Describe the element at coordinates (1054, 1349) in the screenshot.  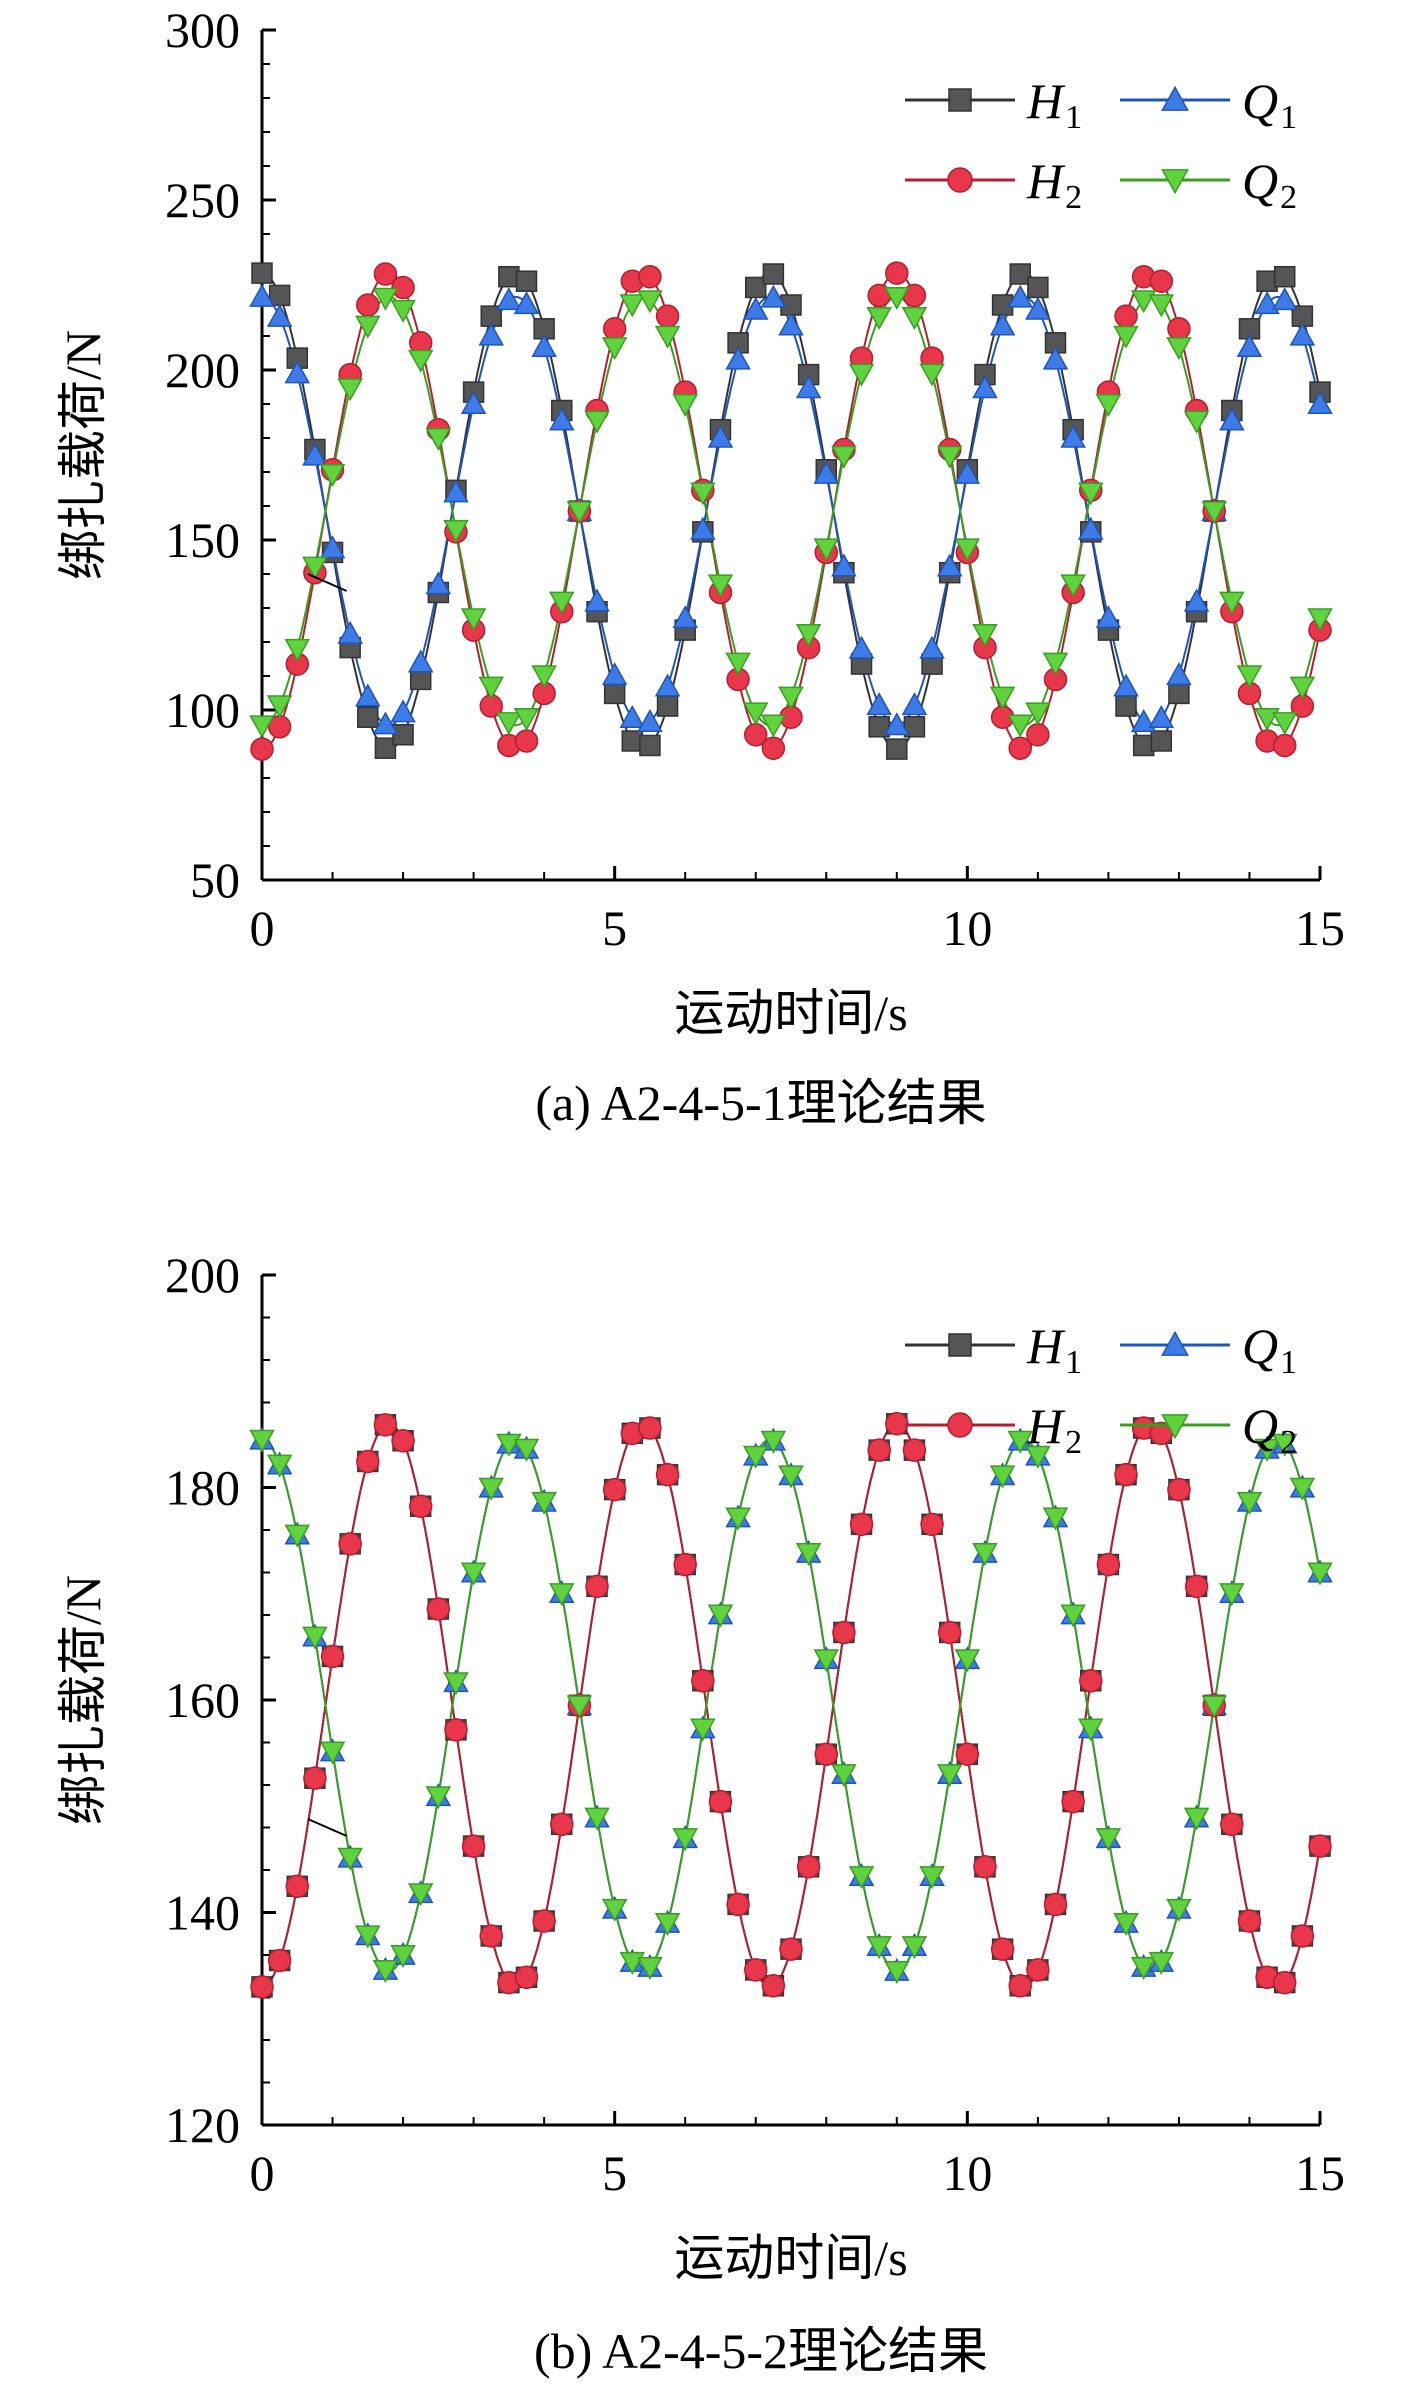
I see `legend-label: H1` at that location.